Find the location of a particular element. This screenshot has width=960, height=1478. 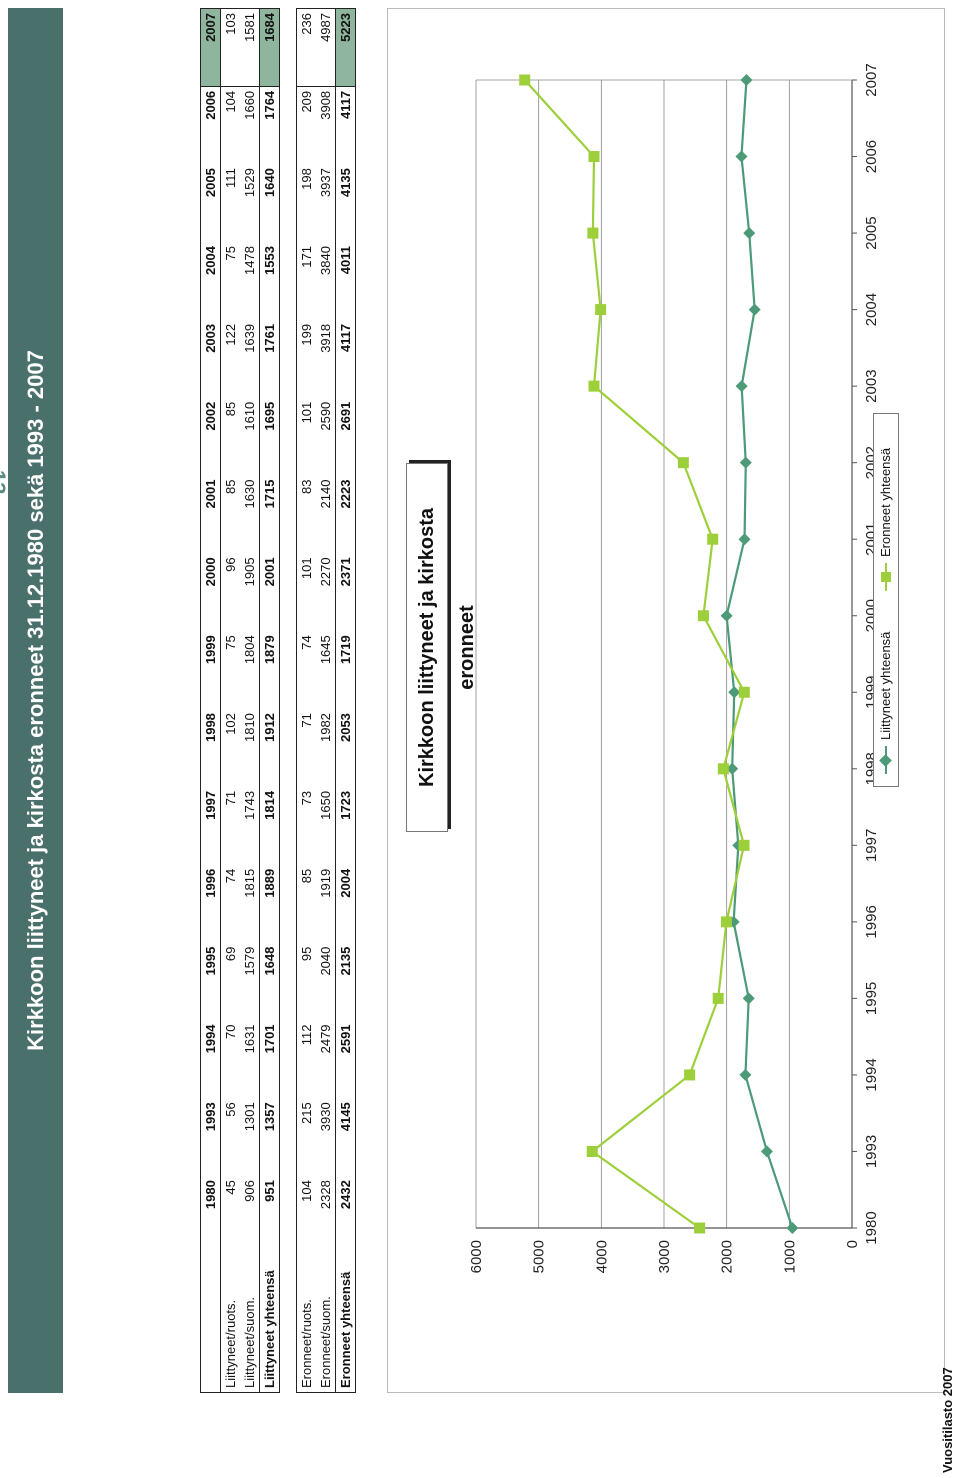

table-cell: 951 is located at coordinates (269, 1215).